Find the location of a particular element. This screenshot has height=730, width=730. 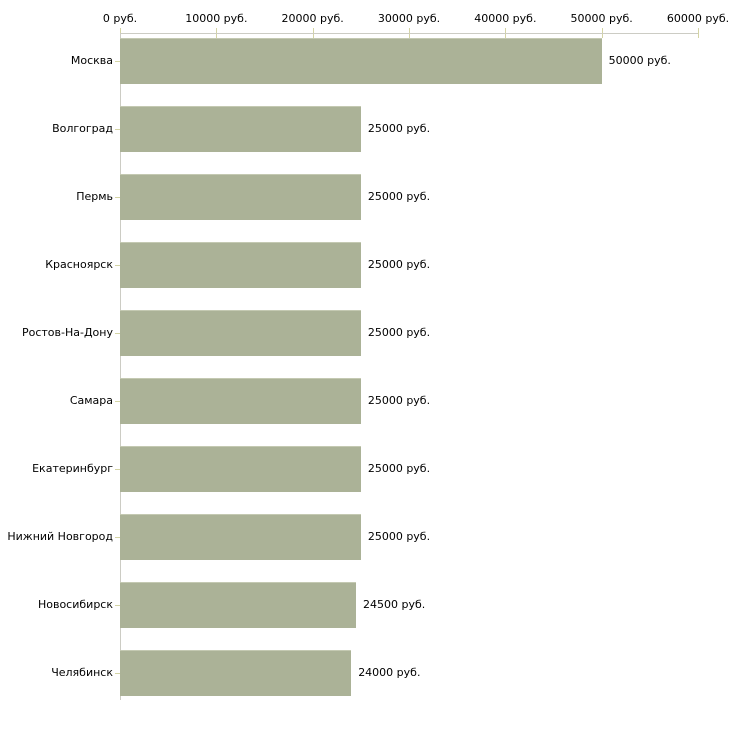

category-label: Новосибирск is located at coordinates (75, 604).